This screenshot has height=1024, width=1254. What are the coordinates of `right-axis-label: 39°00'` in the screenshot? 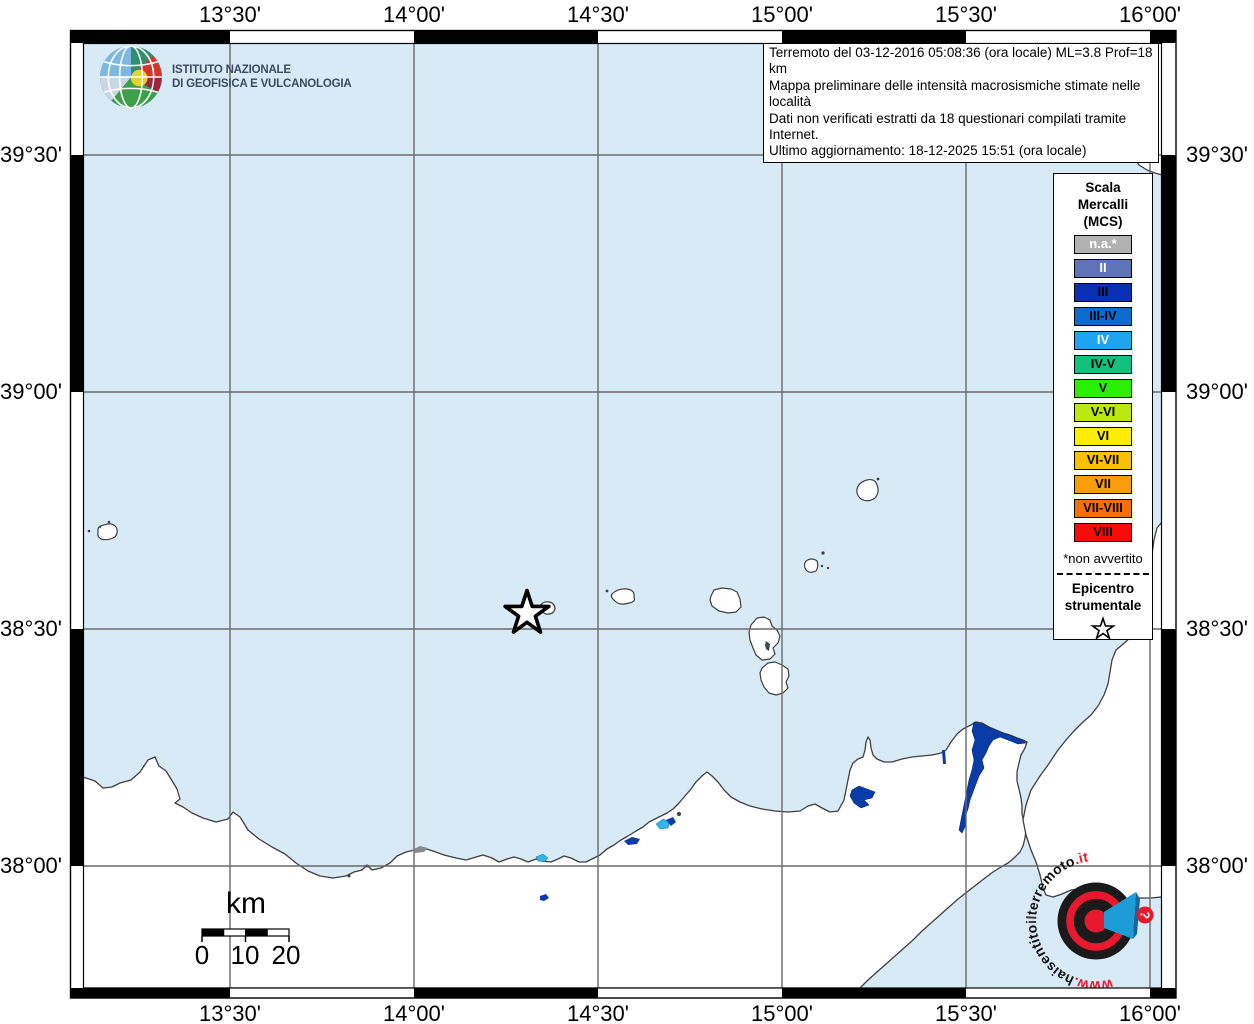 It's located at (1217, 391).